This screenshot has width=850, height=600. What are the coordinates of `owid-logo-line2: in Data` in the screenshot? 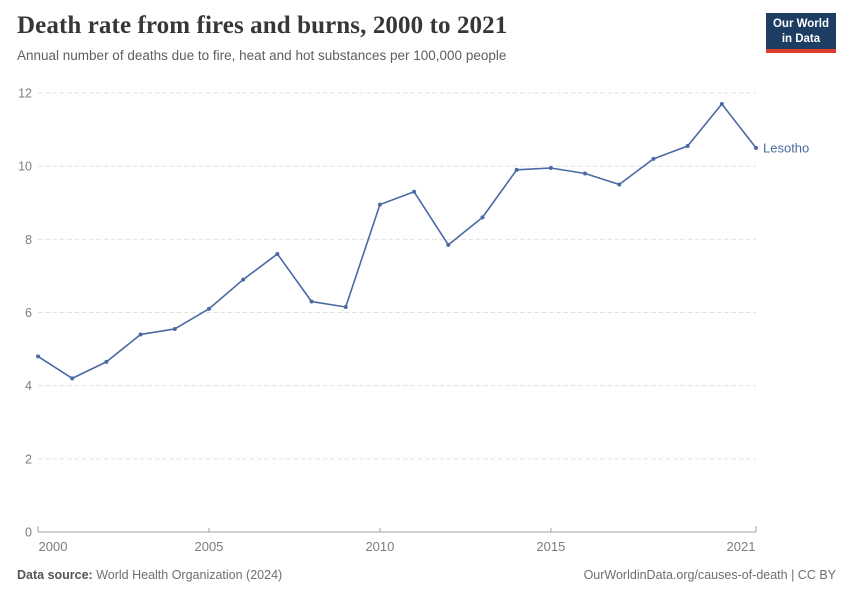 It's located at (801, 38).